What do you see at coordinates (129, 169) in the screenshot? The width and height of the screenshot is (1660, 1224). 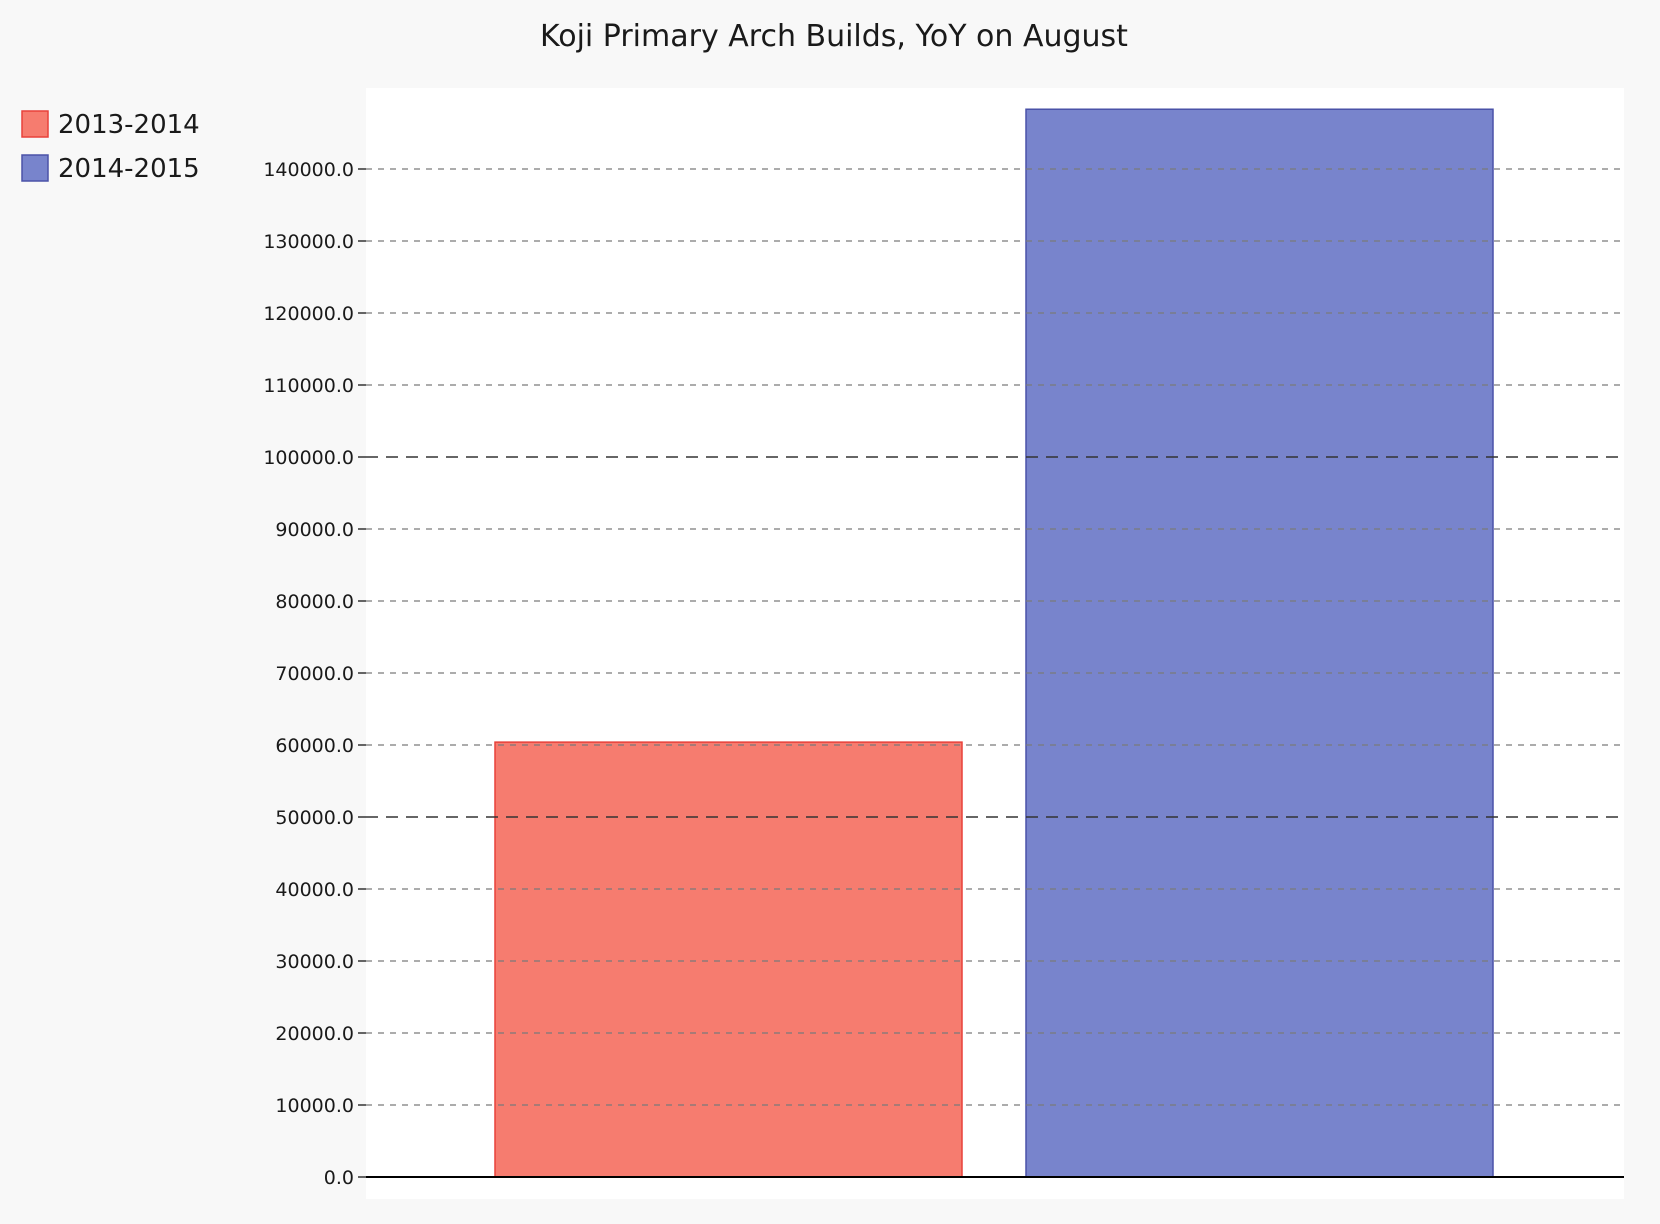 I see `legend-label-2014-2015: 2014-2015` at bounding box center [129, 169].